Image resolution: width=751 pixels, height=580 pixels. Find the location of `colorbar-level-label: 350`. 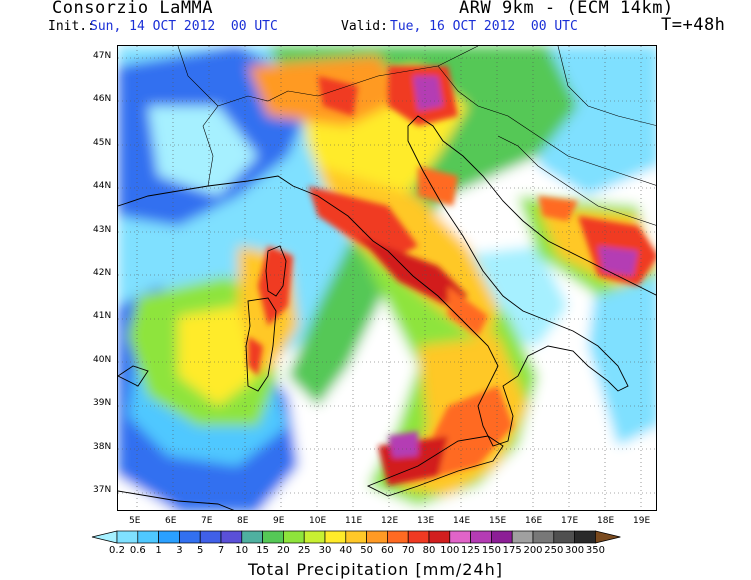

colorbar-level-label: 350 is located at coordinates (595, 550).